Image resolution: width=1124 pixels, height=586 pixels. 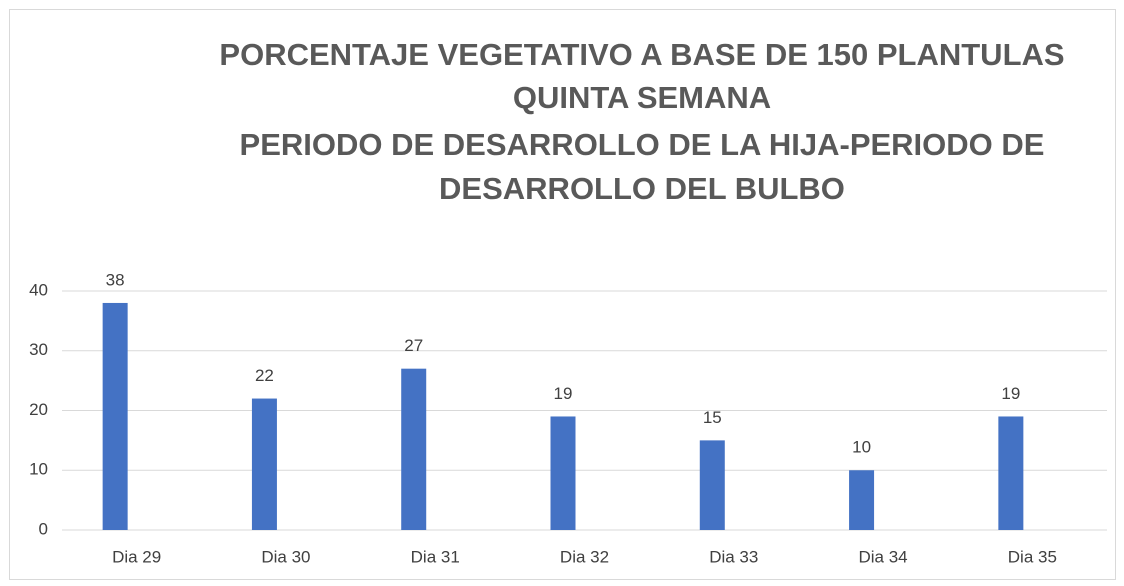 What do you see at coordinates (38, 289) in the screenshot?
I see `y-tick-label: 40` at bounding box center [38, 289].